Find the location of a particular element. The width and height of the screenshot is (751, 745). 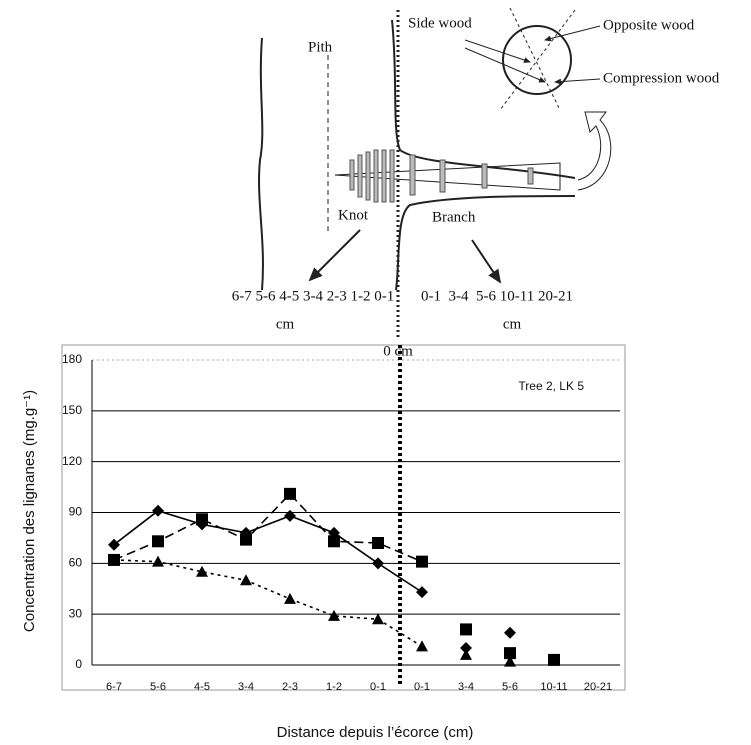

x-tick-label: 10-11 is located at coordinates (553, 687).